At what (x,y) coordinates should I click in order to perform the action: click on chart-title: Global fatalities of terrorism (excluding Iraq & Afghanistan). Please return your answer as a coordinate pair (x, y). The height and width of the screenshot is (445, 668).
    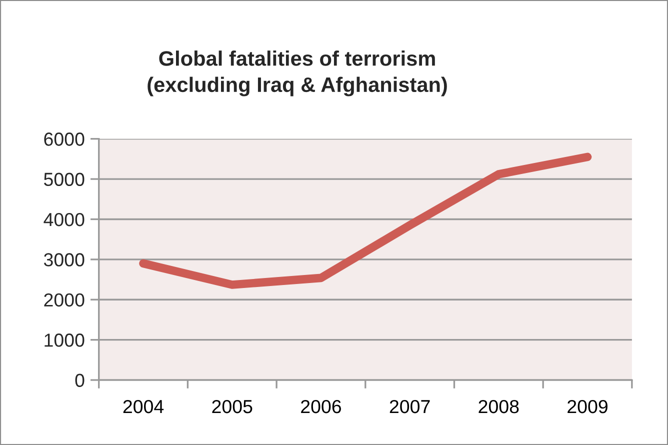
    Looking at the image, I should click on (297, 73).